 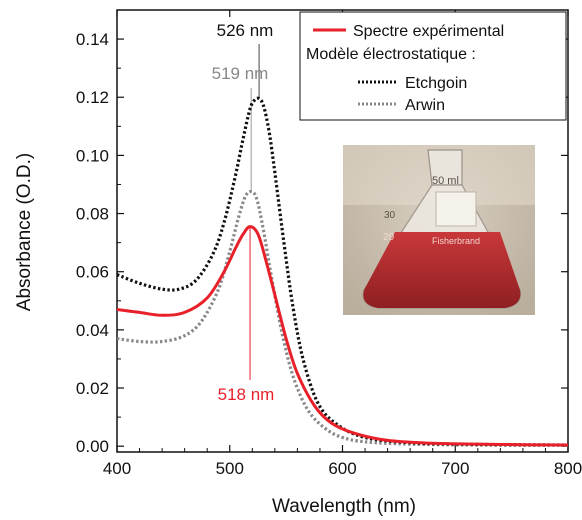 I want to click on peak-annotation-etchgoin: 526 nm, so click(x=245, y=30).